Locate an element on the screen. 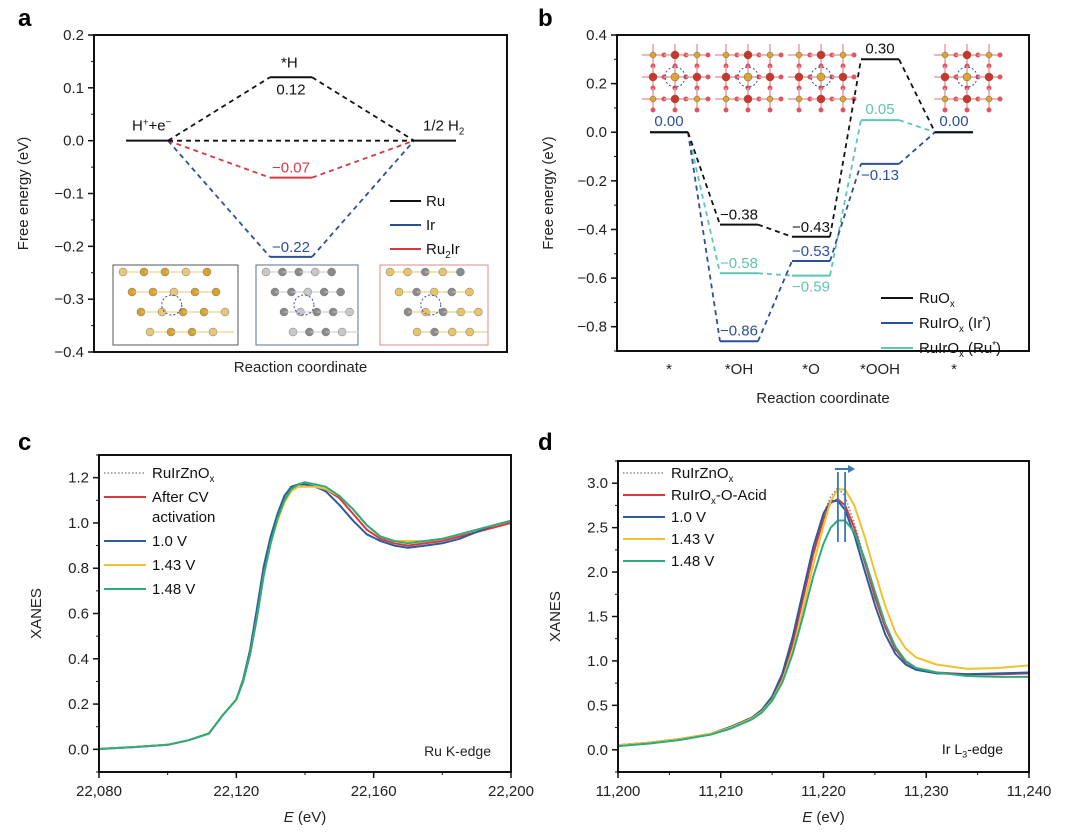 The width and height of the screenshot is (1080, 833). inset-frame is located at coordinates (175, 305).